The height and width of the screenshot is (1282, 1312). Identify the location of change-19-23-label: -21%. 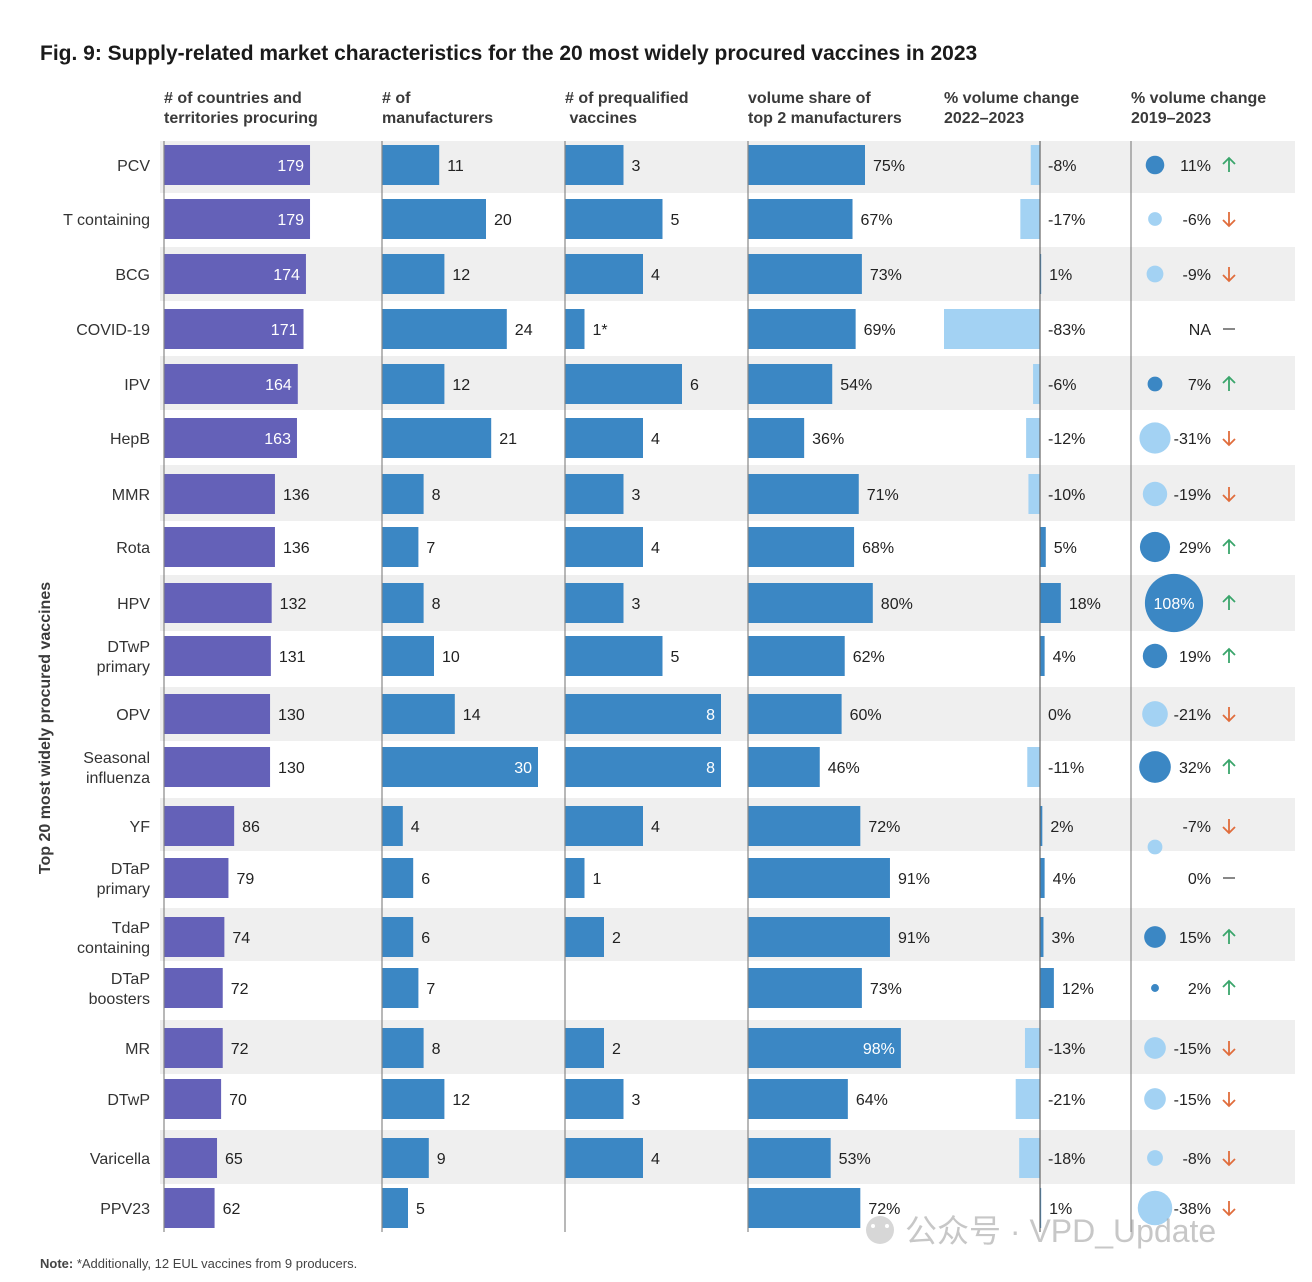
(1192, 715).